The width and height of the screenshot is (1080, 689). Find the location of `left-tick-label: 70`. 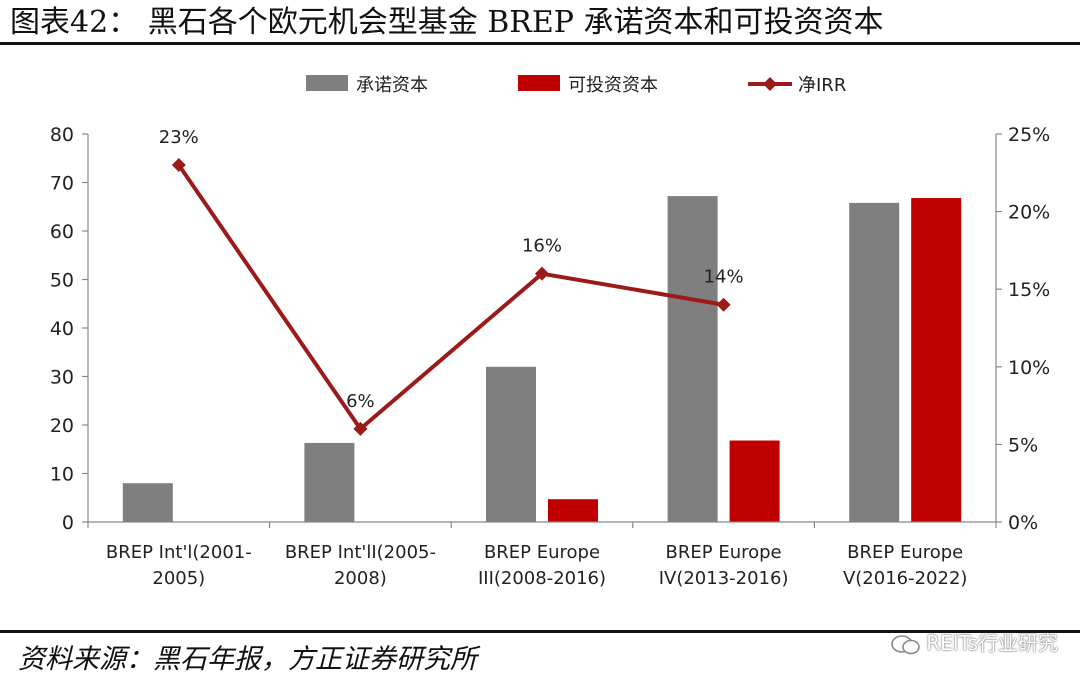

left-tick-label: 70 is located at coordinates (62, 184).